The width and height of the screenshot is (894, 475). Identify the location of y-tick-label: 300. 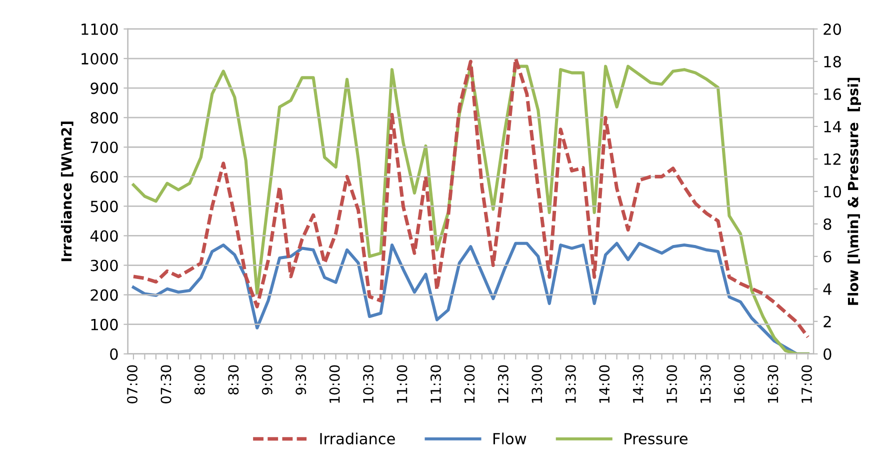
(104, 266).